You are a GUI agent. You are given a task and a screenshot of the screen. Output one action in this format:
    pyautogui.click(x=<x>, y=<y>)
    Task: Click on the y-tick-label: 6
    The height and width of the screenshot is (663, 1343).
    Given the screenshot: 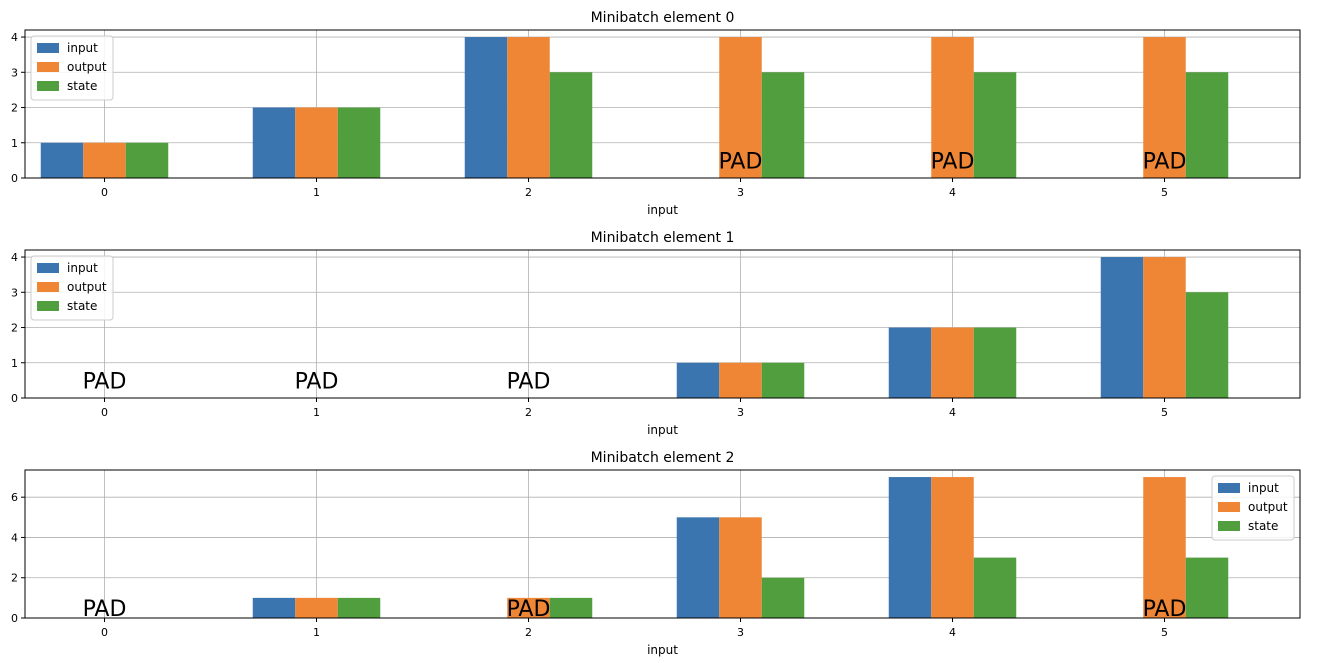 What is the action you would take?
    pyautogui.click(x=14, y=497)
    